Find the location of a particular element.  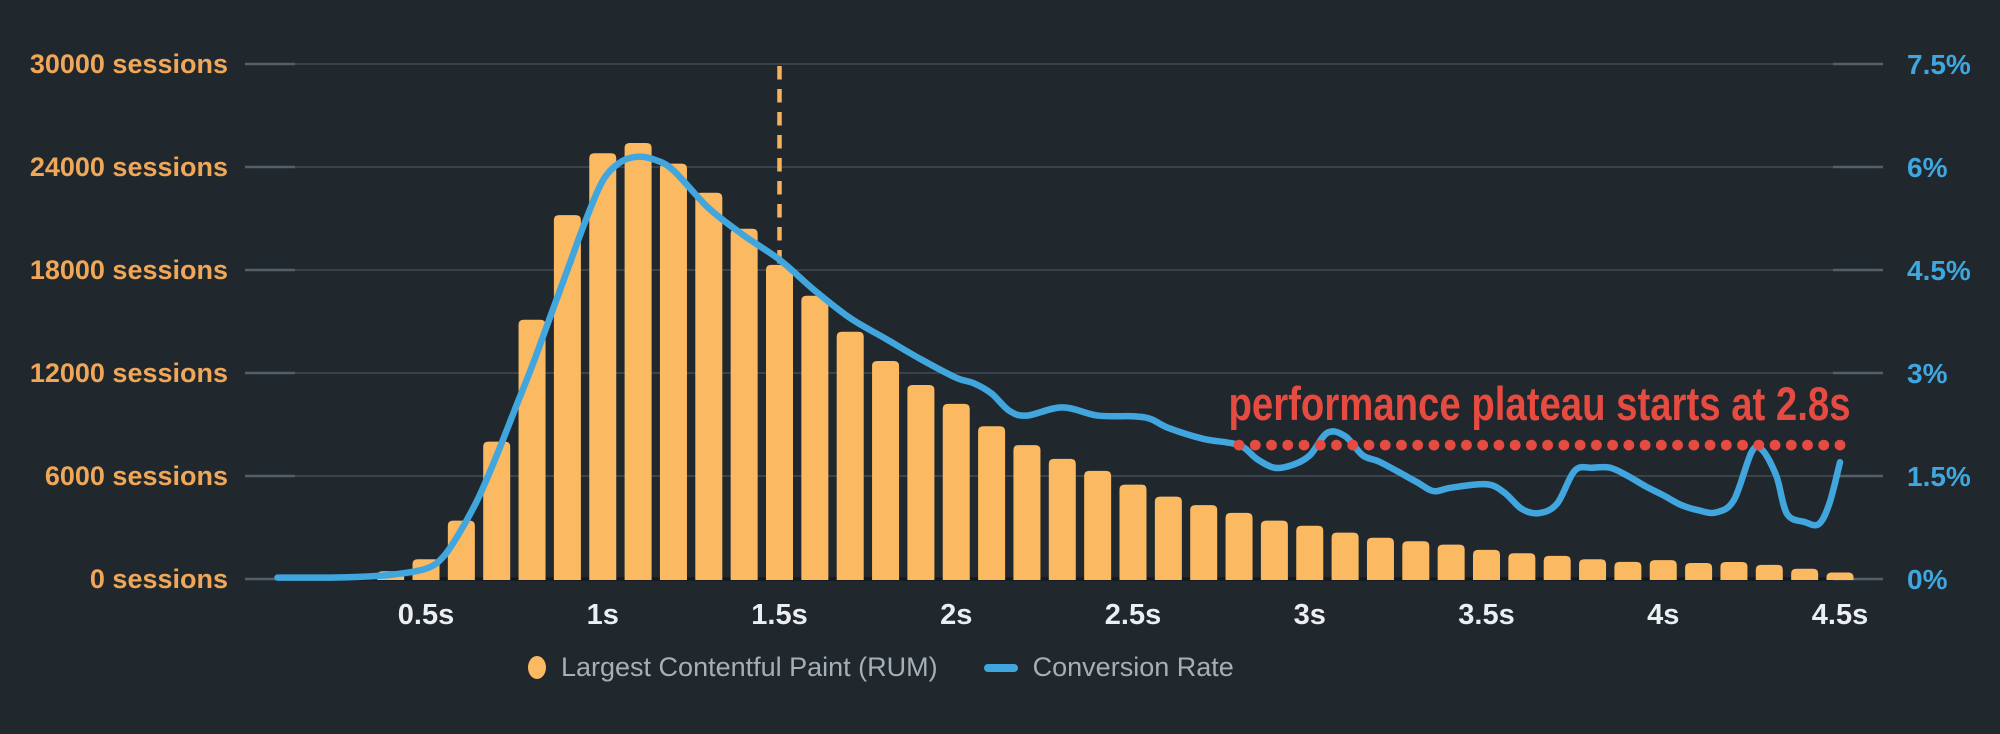

x-axis-label: 4s is located at coordinates (1663, 615).